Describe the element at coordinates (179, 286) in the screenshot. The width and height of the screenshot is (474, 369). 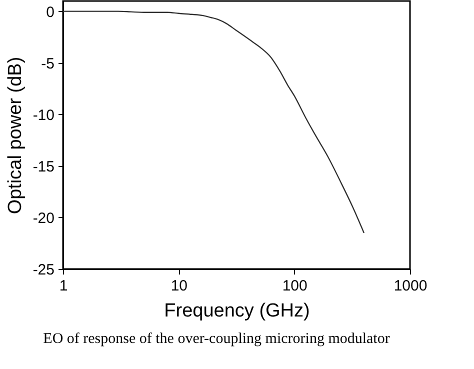
I see `x-tick-label: 10` at that location.